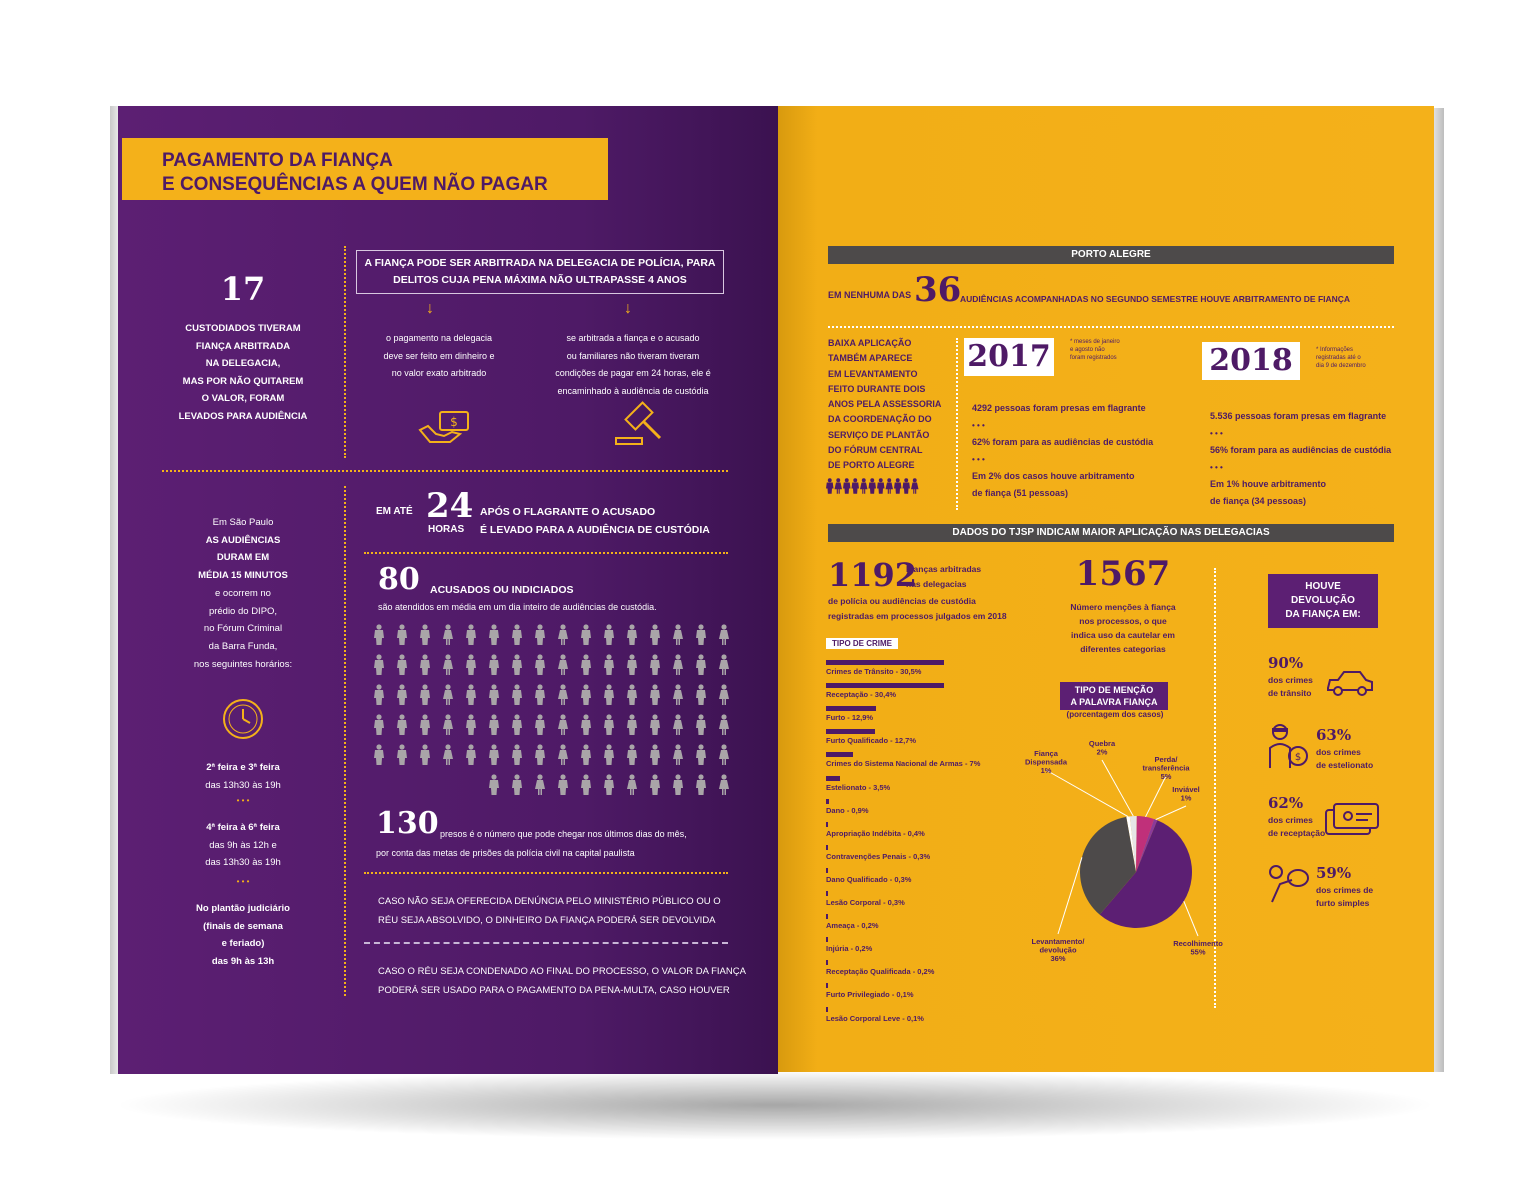 This screenshot has height=1200, width=1534. Describe the element at coordinates (502, 590) in the screenshot. I see `n80-label: ACUSADOS OU INDICIADOS` at that location.